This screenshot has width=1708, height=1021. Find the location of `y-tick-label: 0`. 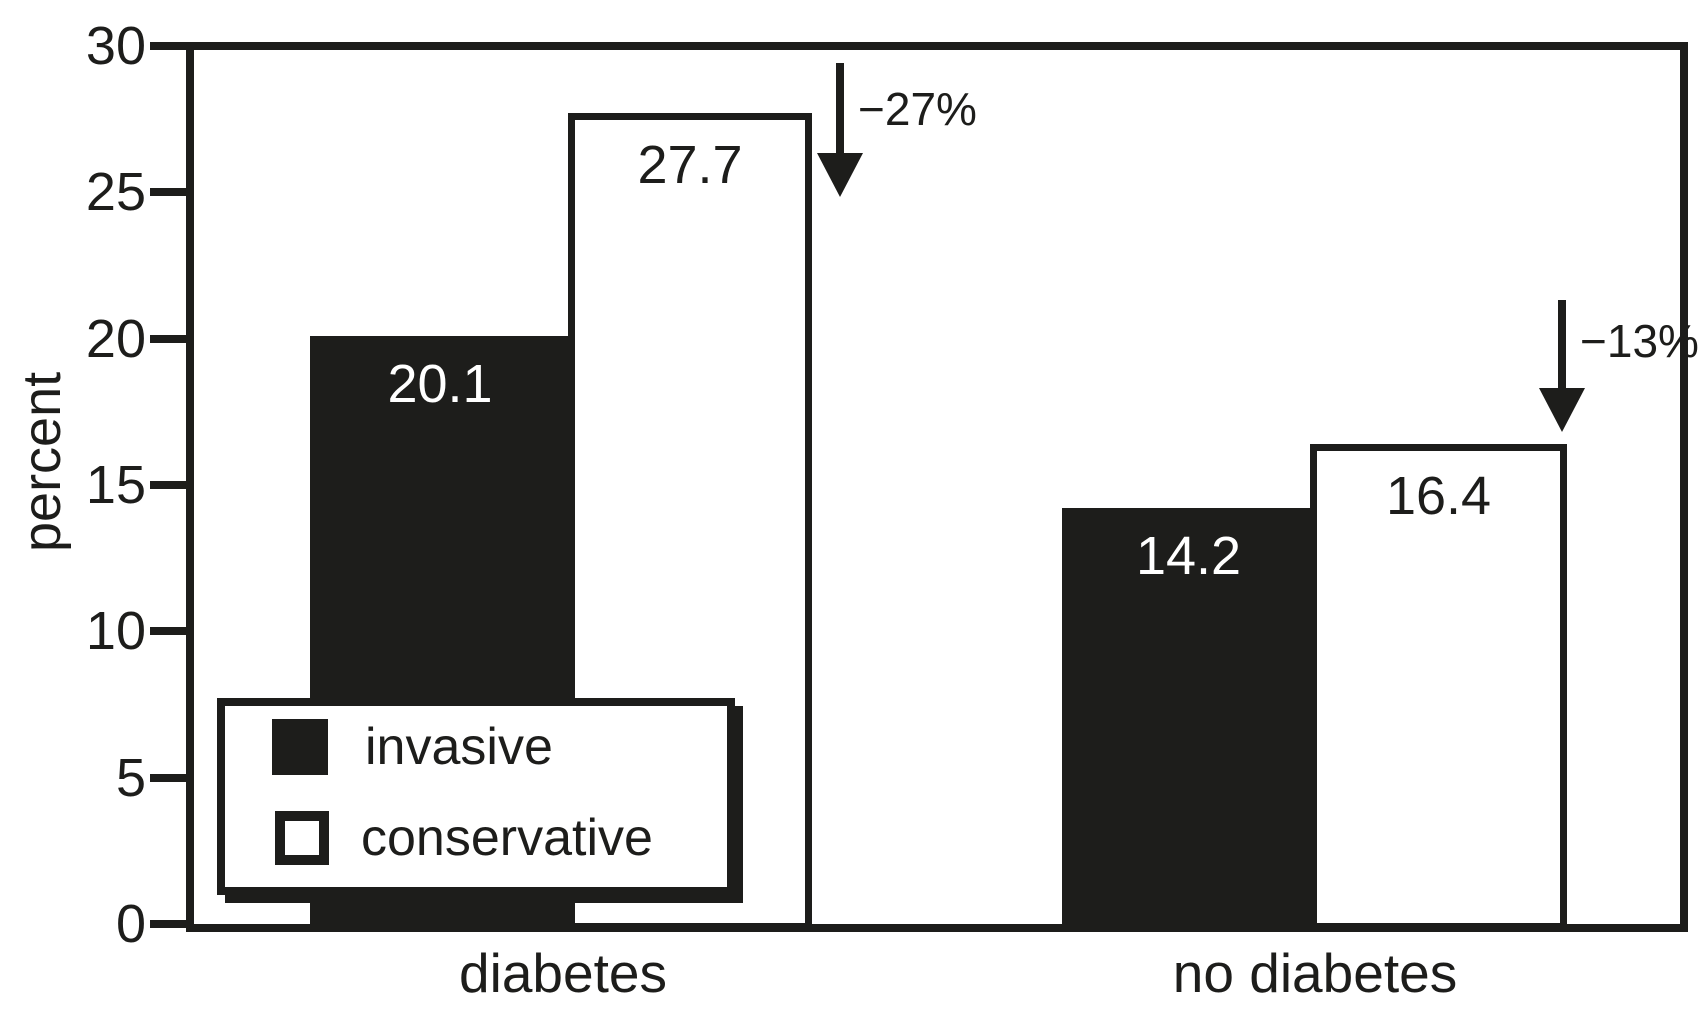

y-tick-label: 0 is located at coordinates (130, 924).